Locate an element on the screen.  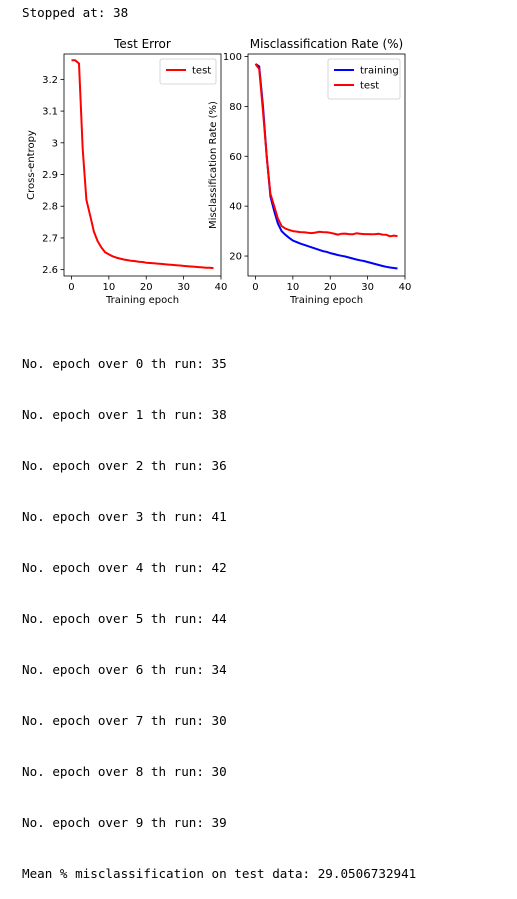
y-tick-label: 20 is located at coordinates (235, 257).